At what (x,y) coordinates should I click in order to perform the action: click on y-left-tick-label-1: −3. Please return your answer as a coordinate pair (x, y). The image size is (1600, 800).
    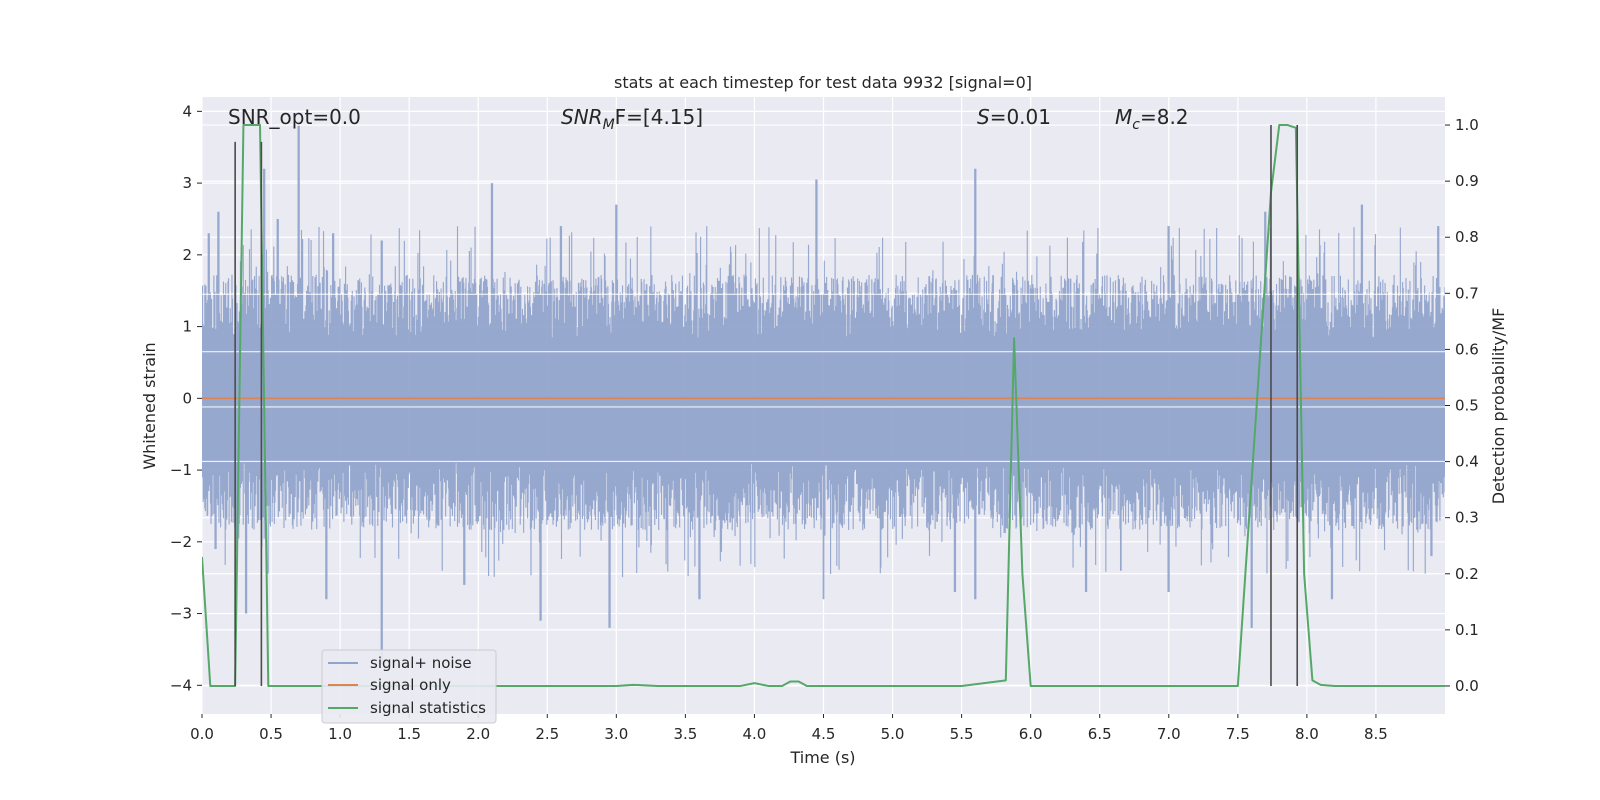
    Looking at the image, I should click on (181, 614).